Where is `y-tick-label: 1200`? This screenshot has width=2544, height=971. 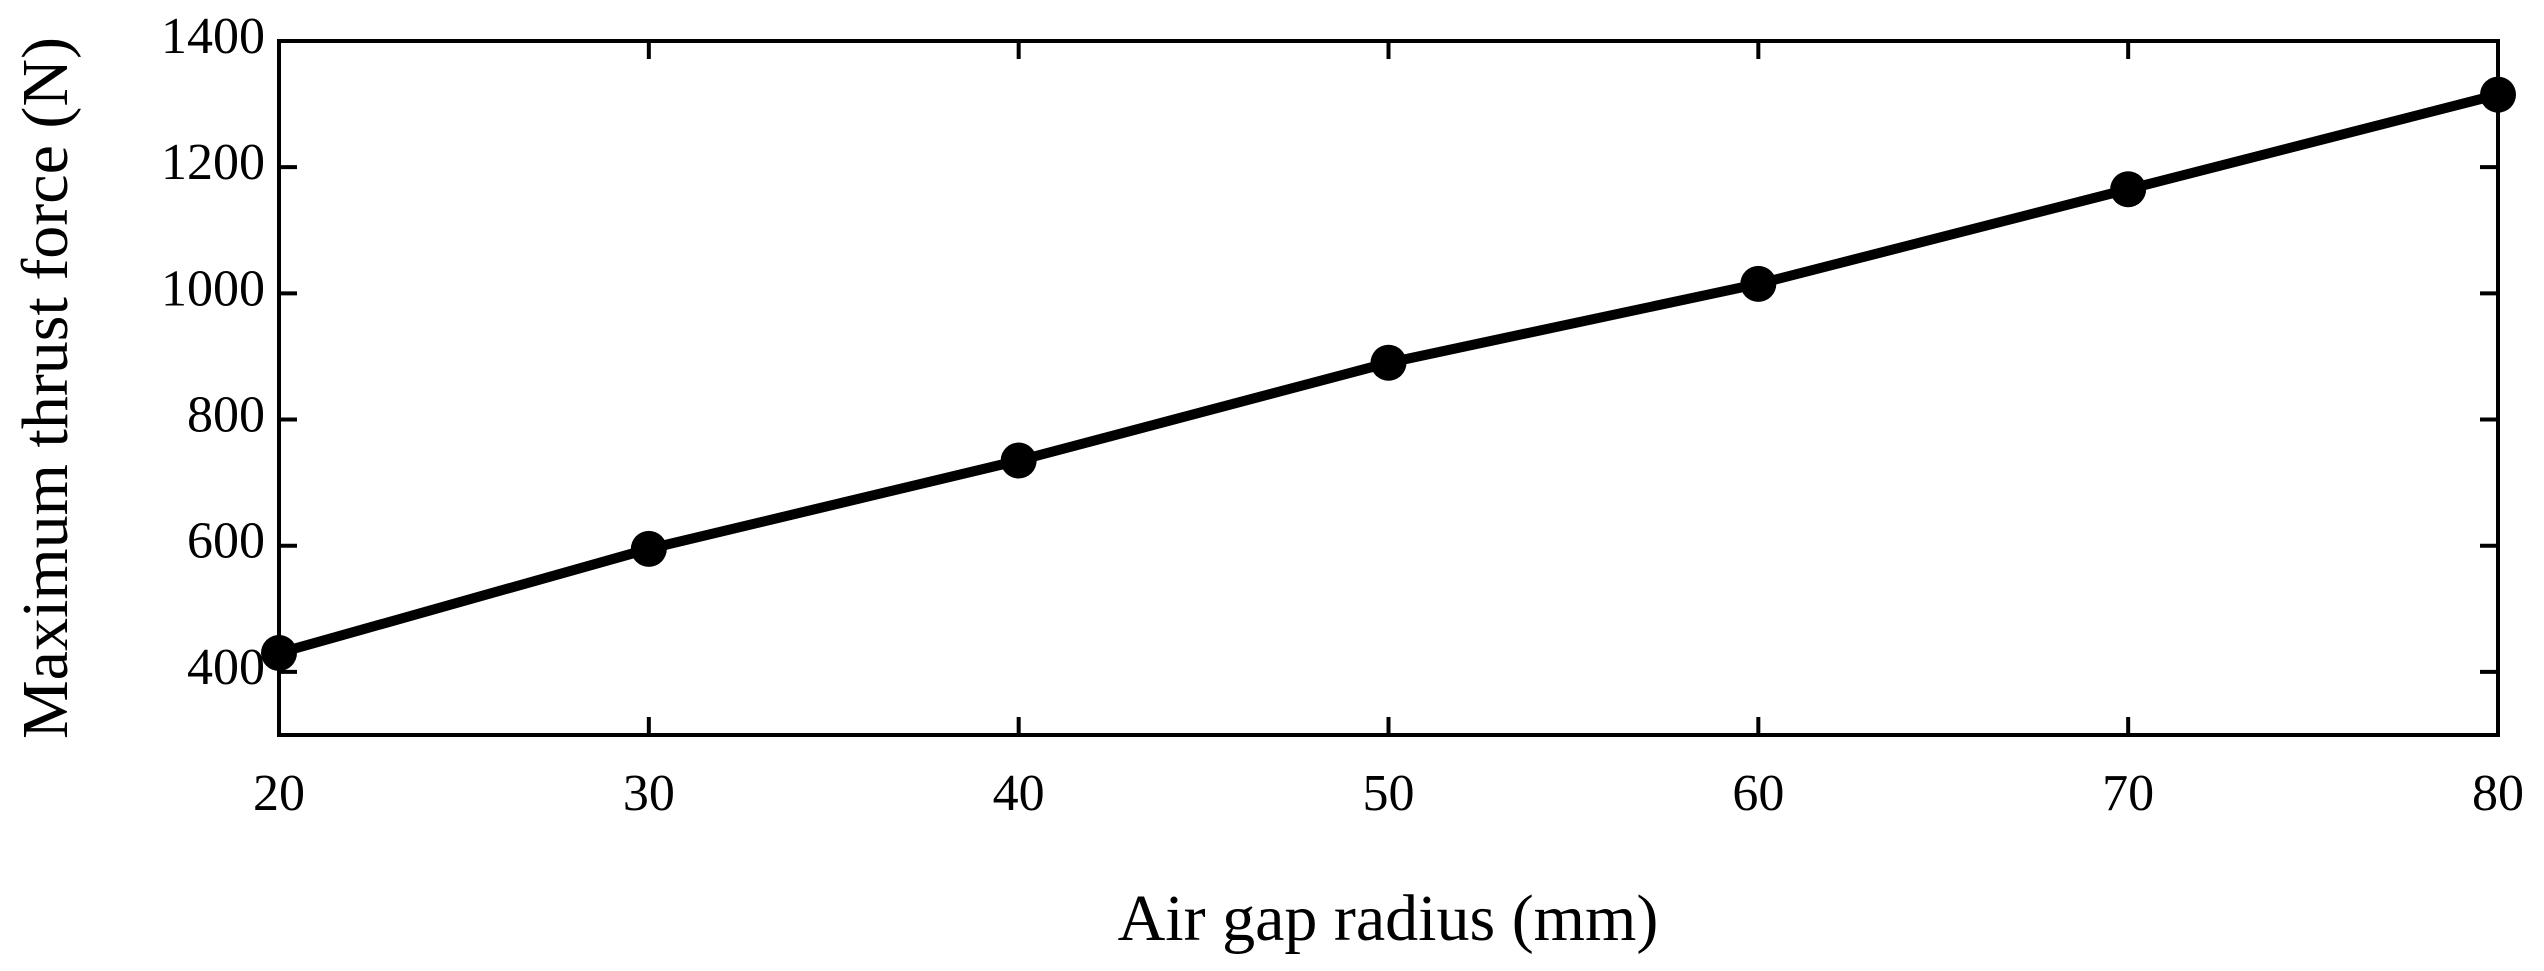 y-tick-label: 1200 is located at coordinates (213, 162).